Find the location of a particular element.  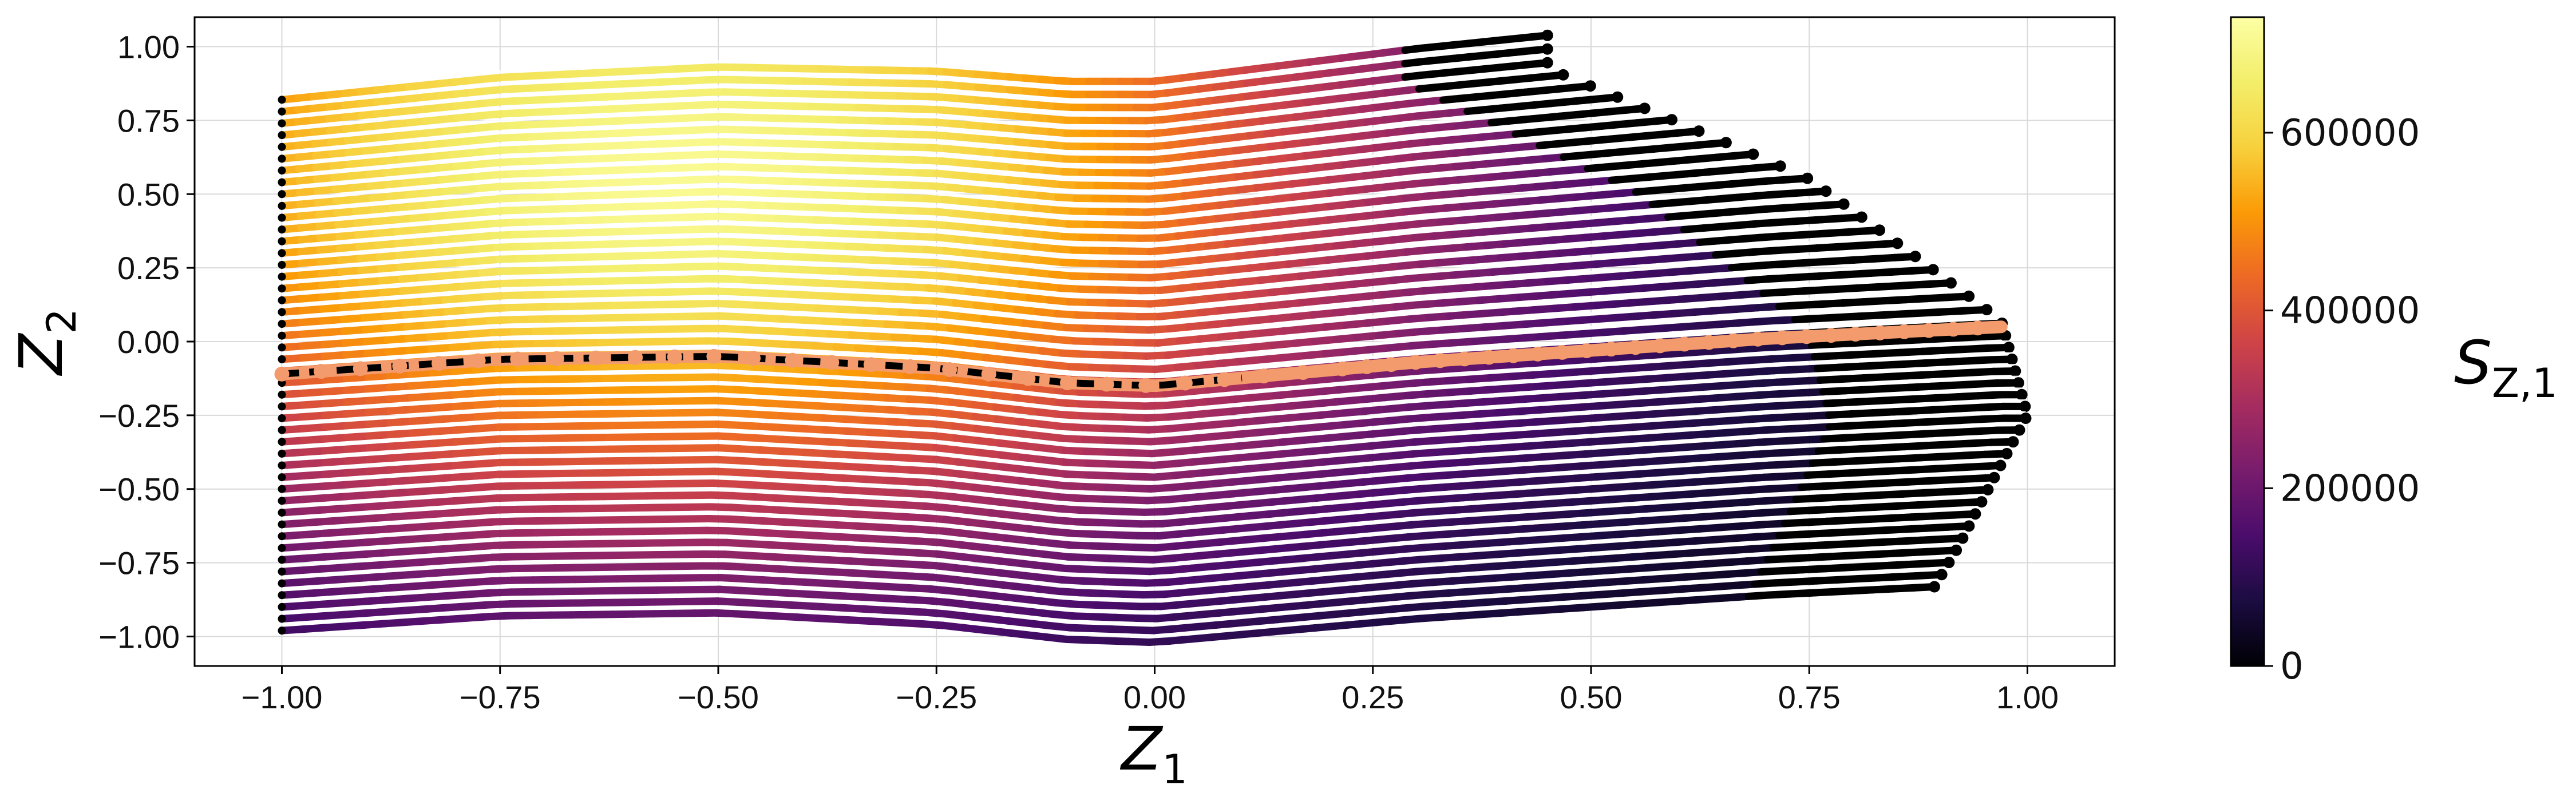

colorbar is located at coordinates (2247, 342).